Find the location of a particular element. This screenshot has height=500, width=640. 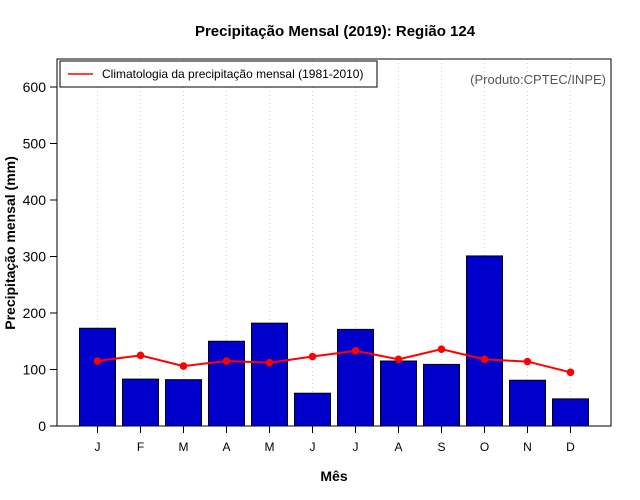

y-tick-label-400: 400 is located at coordinates (35, 200).